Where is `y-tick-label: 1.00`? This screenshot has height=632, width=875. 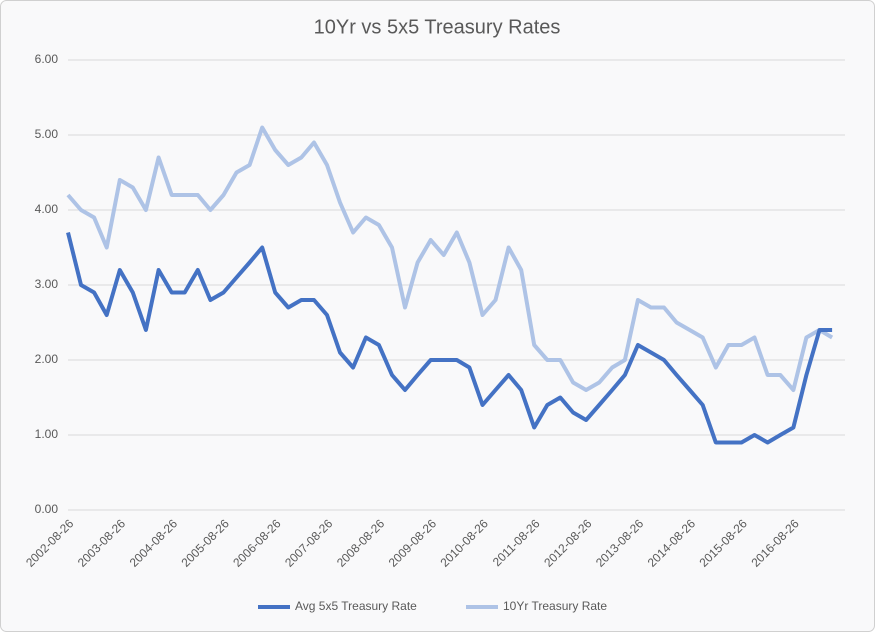
y-tick-label: 1.00 is located at coordinates (47, 434).